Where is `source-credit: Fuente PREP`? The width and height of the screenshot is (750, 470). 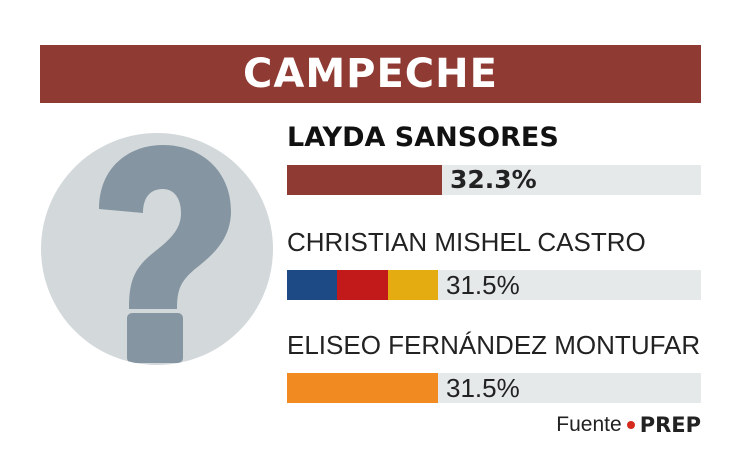 source-credit: Fuente PREP is located at coordinates (628, 425).